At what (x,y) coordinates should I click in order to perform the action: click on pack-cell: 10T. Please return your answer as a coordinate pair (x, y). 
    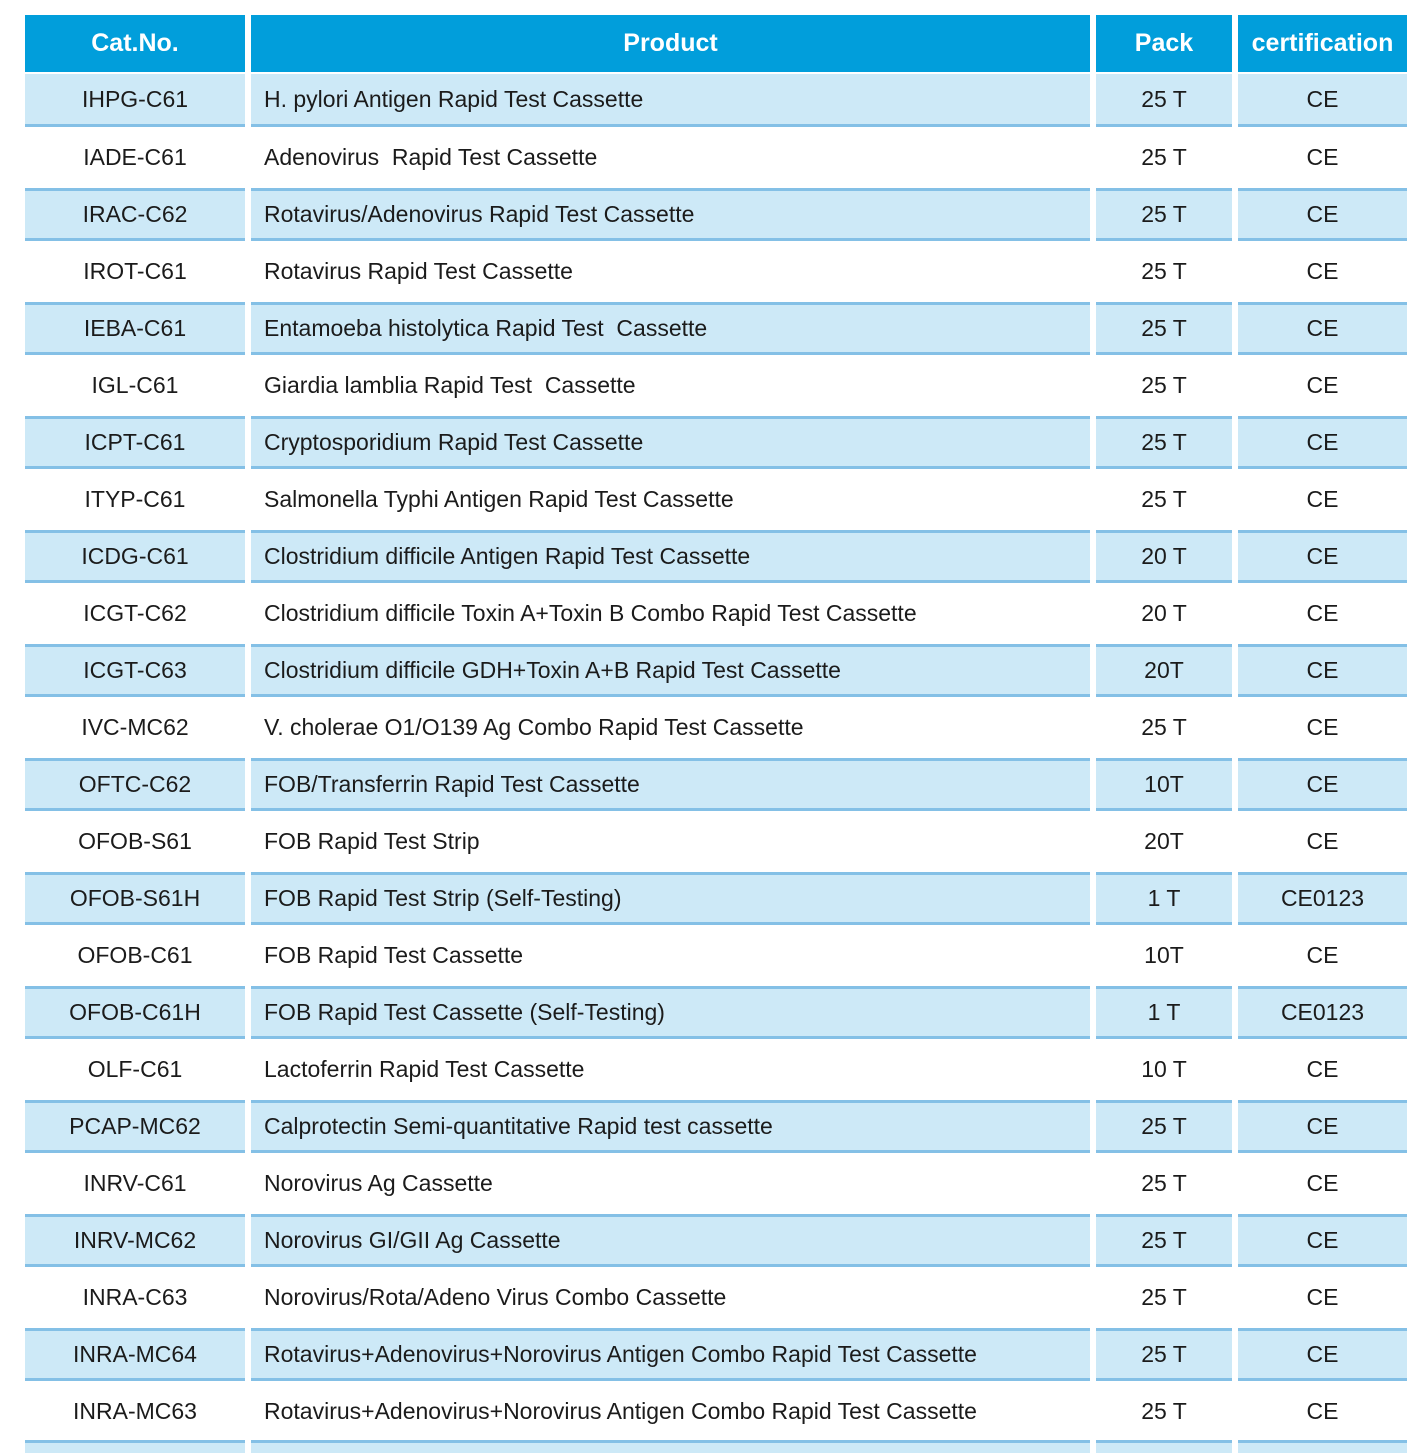
    Looking at the image, I should click on (1164, 784).